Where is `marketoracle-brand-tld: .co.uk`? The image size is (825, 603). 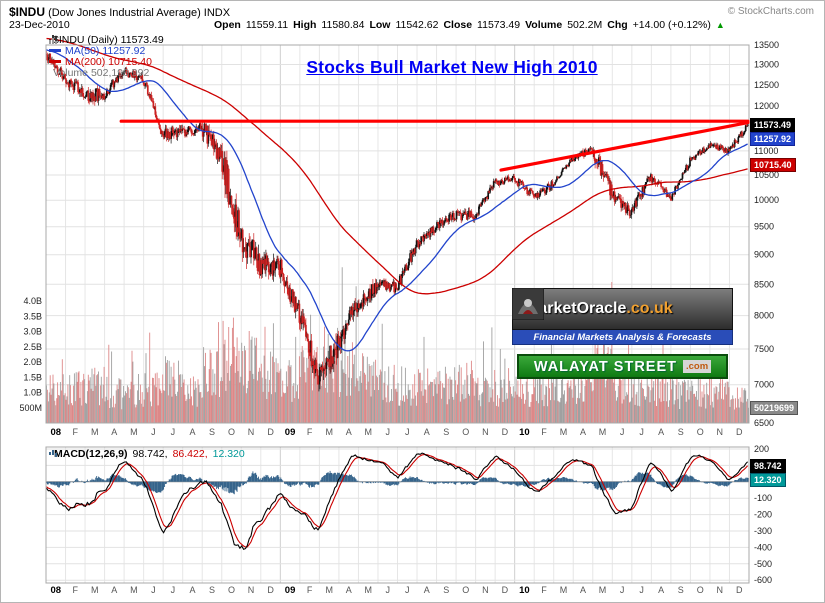 marketoracle-brand-tld: .co.uk is located at coordinates (649, 308).